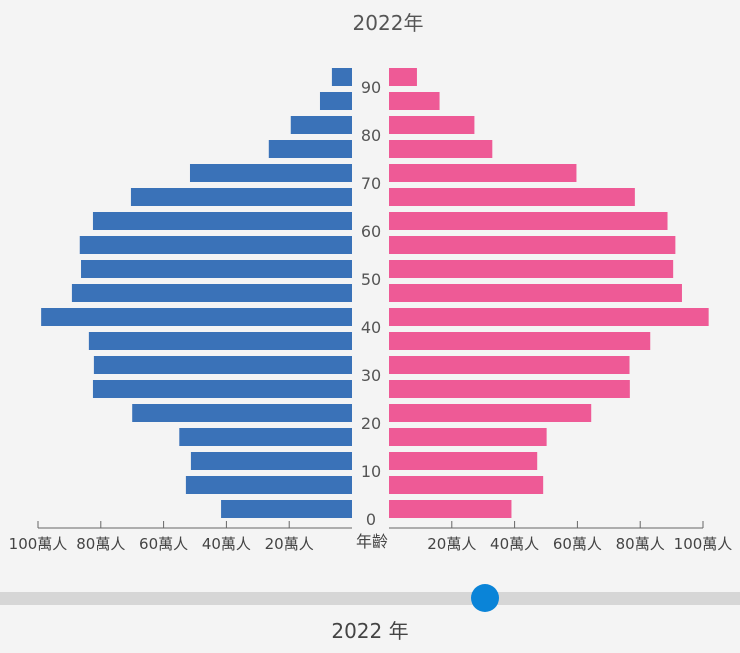 The width and height of the screenshot is (740, 653). I want to click on chart-title: 2022年, so click(388, 23).